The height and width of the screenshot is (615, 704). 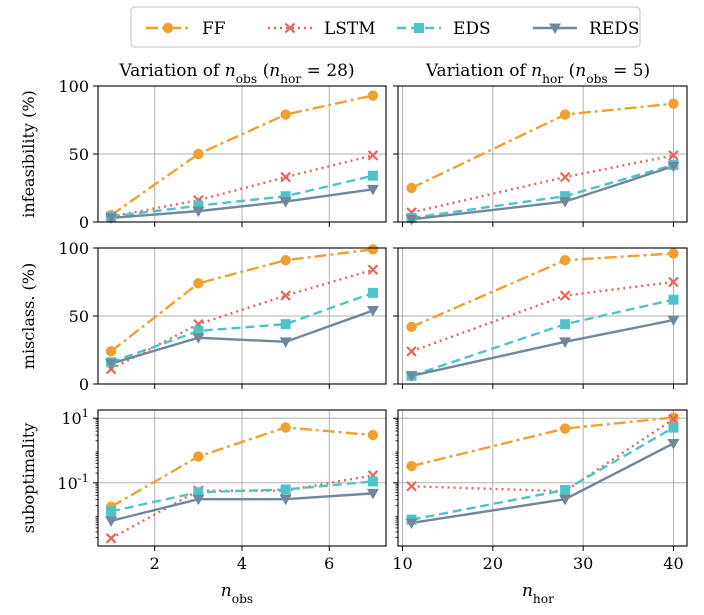 What do you see at coordinates (186, 29) in the screenshot?
I see `legend-entry-ff: FF` at bounding box center [186, 29].